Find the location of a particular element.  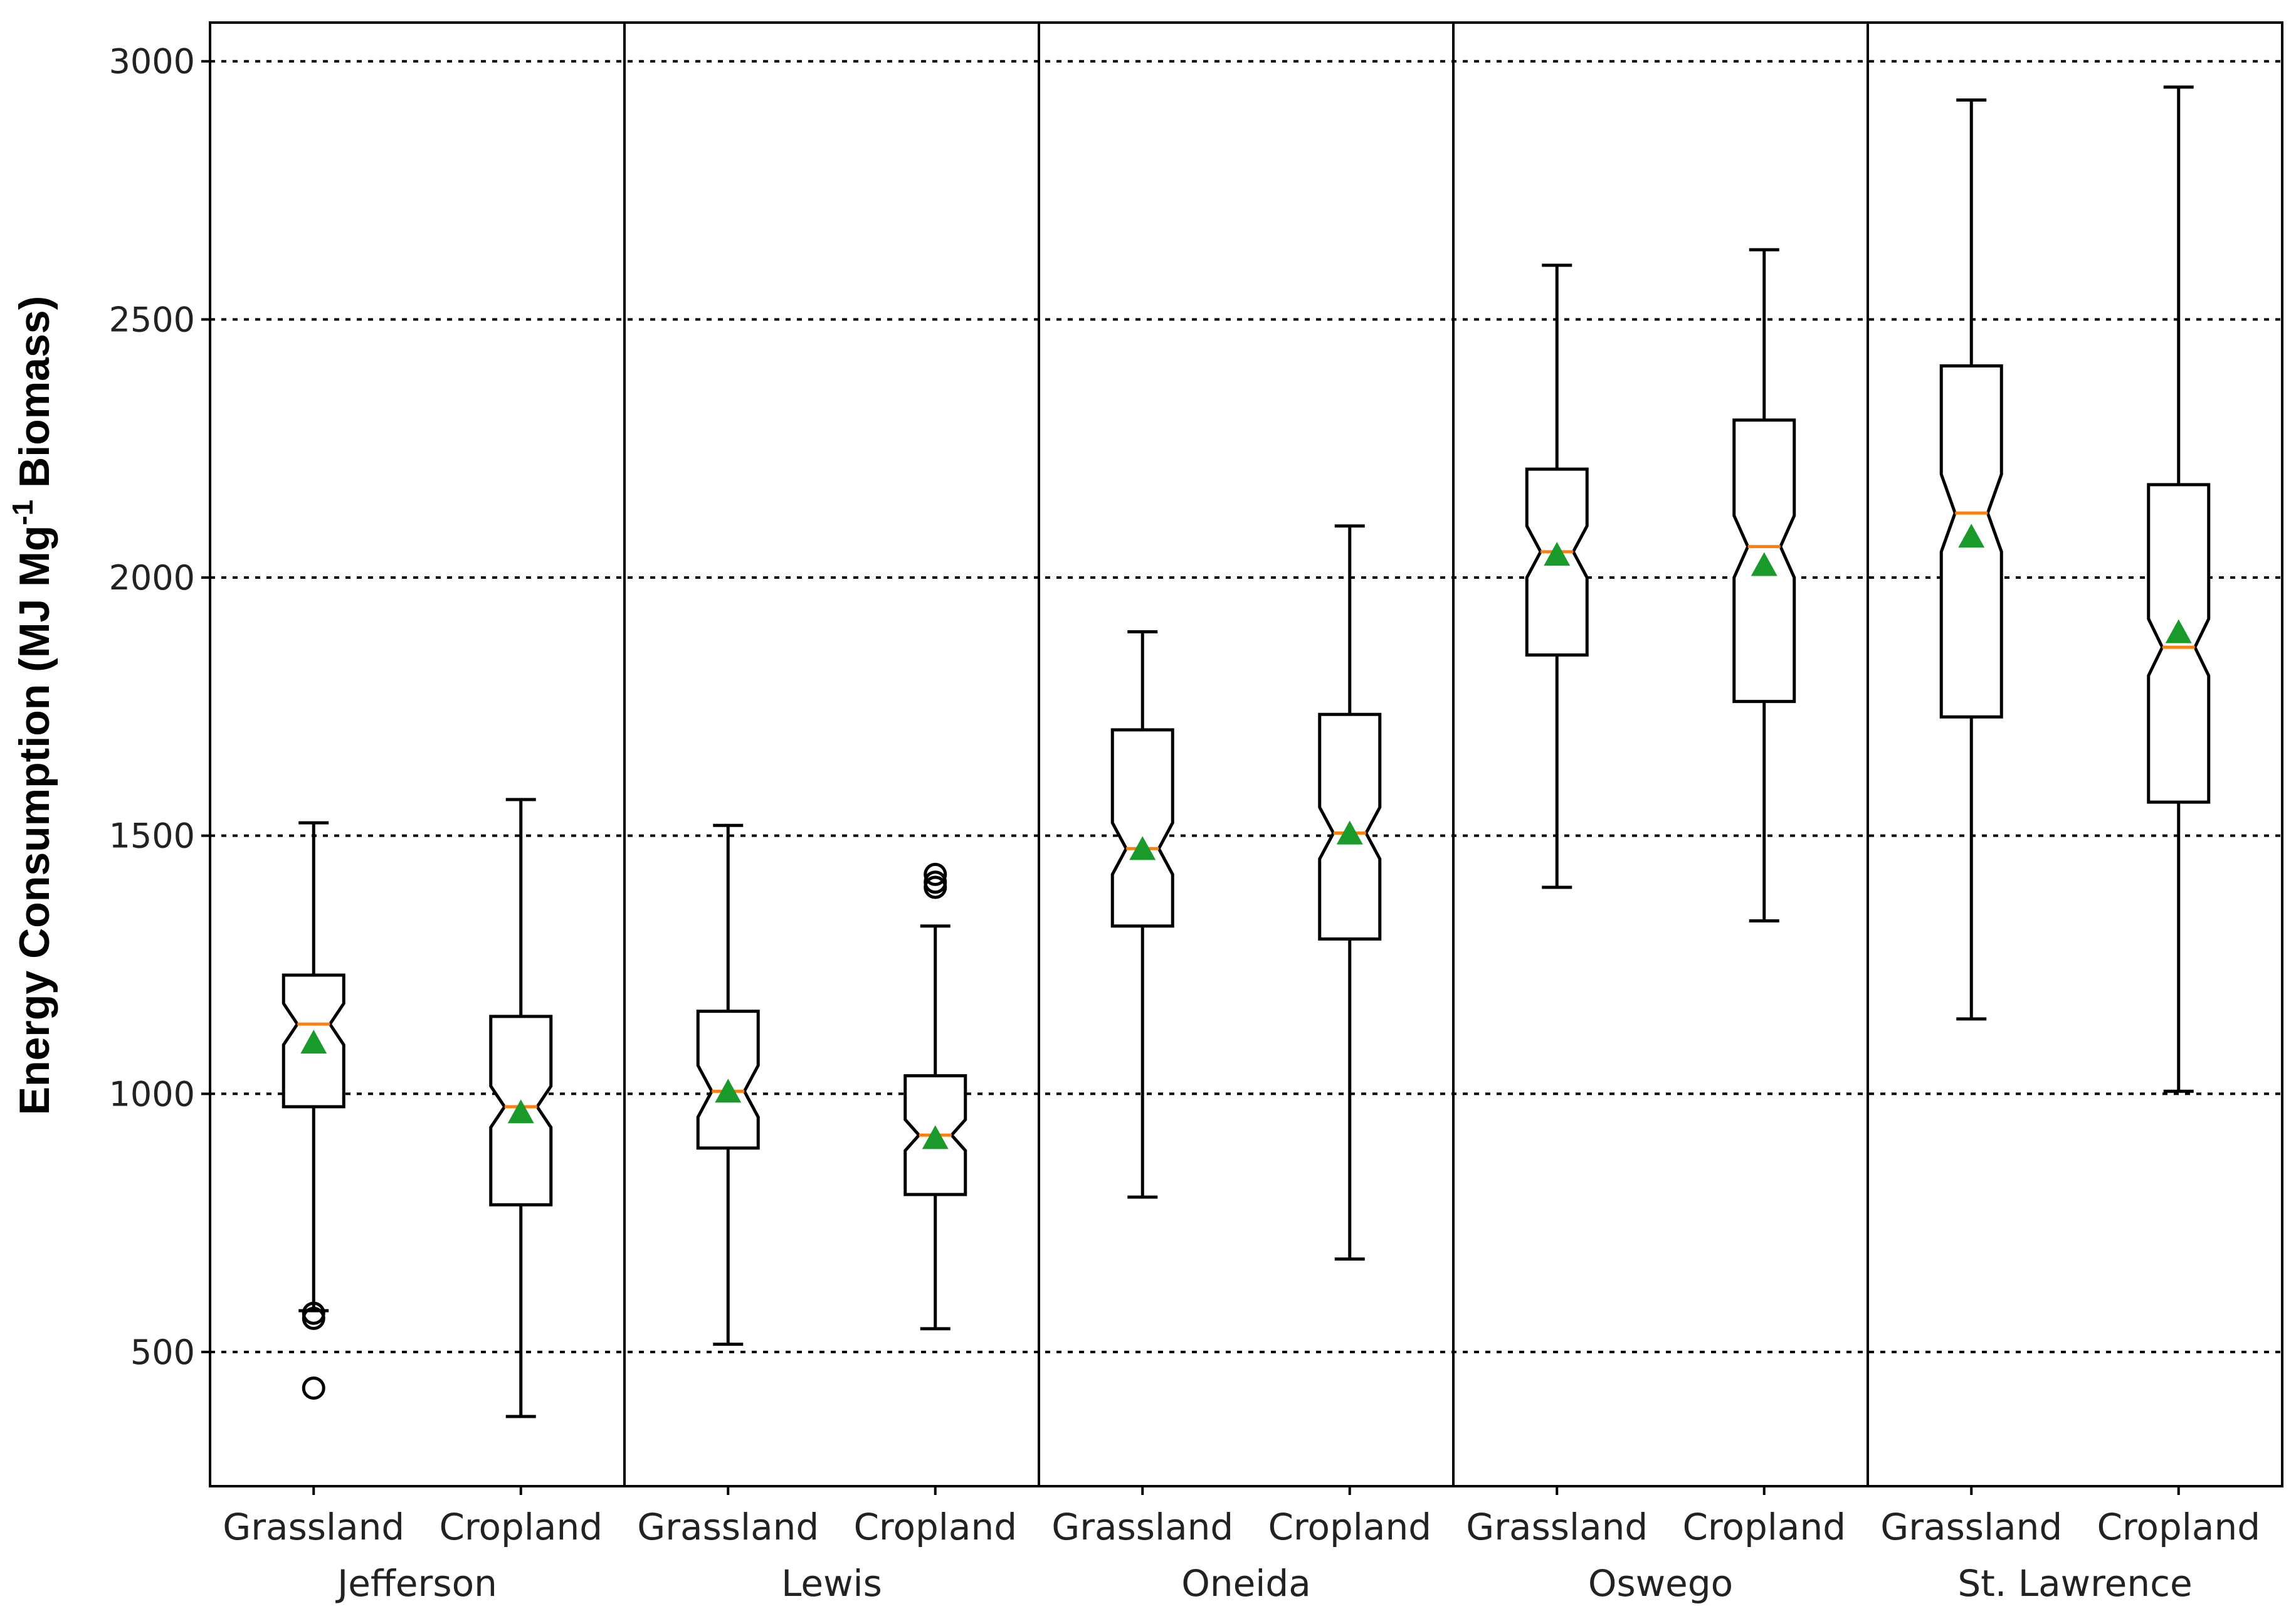

group-label-2: Oneida is located at coordinates (1246, 1584).